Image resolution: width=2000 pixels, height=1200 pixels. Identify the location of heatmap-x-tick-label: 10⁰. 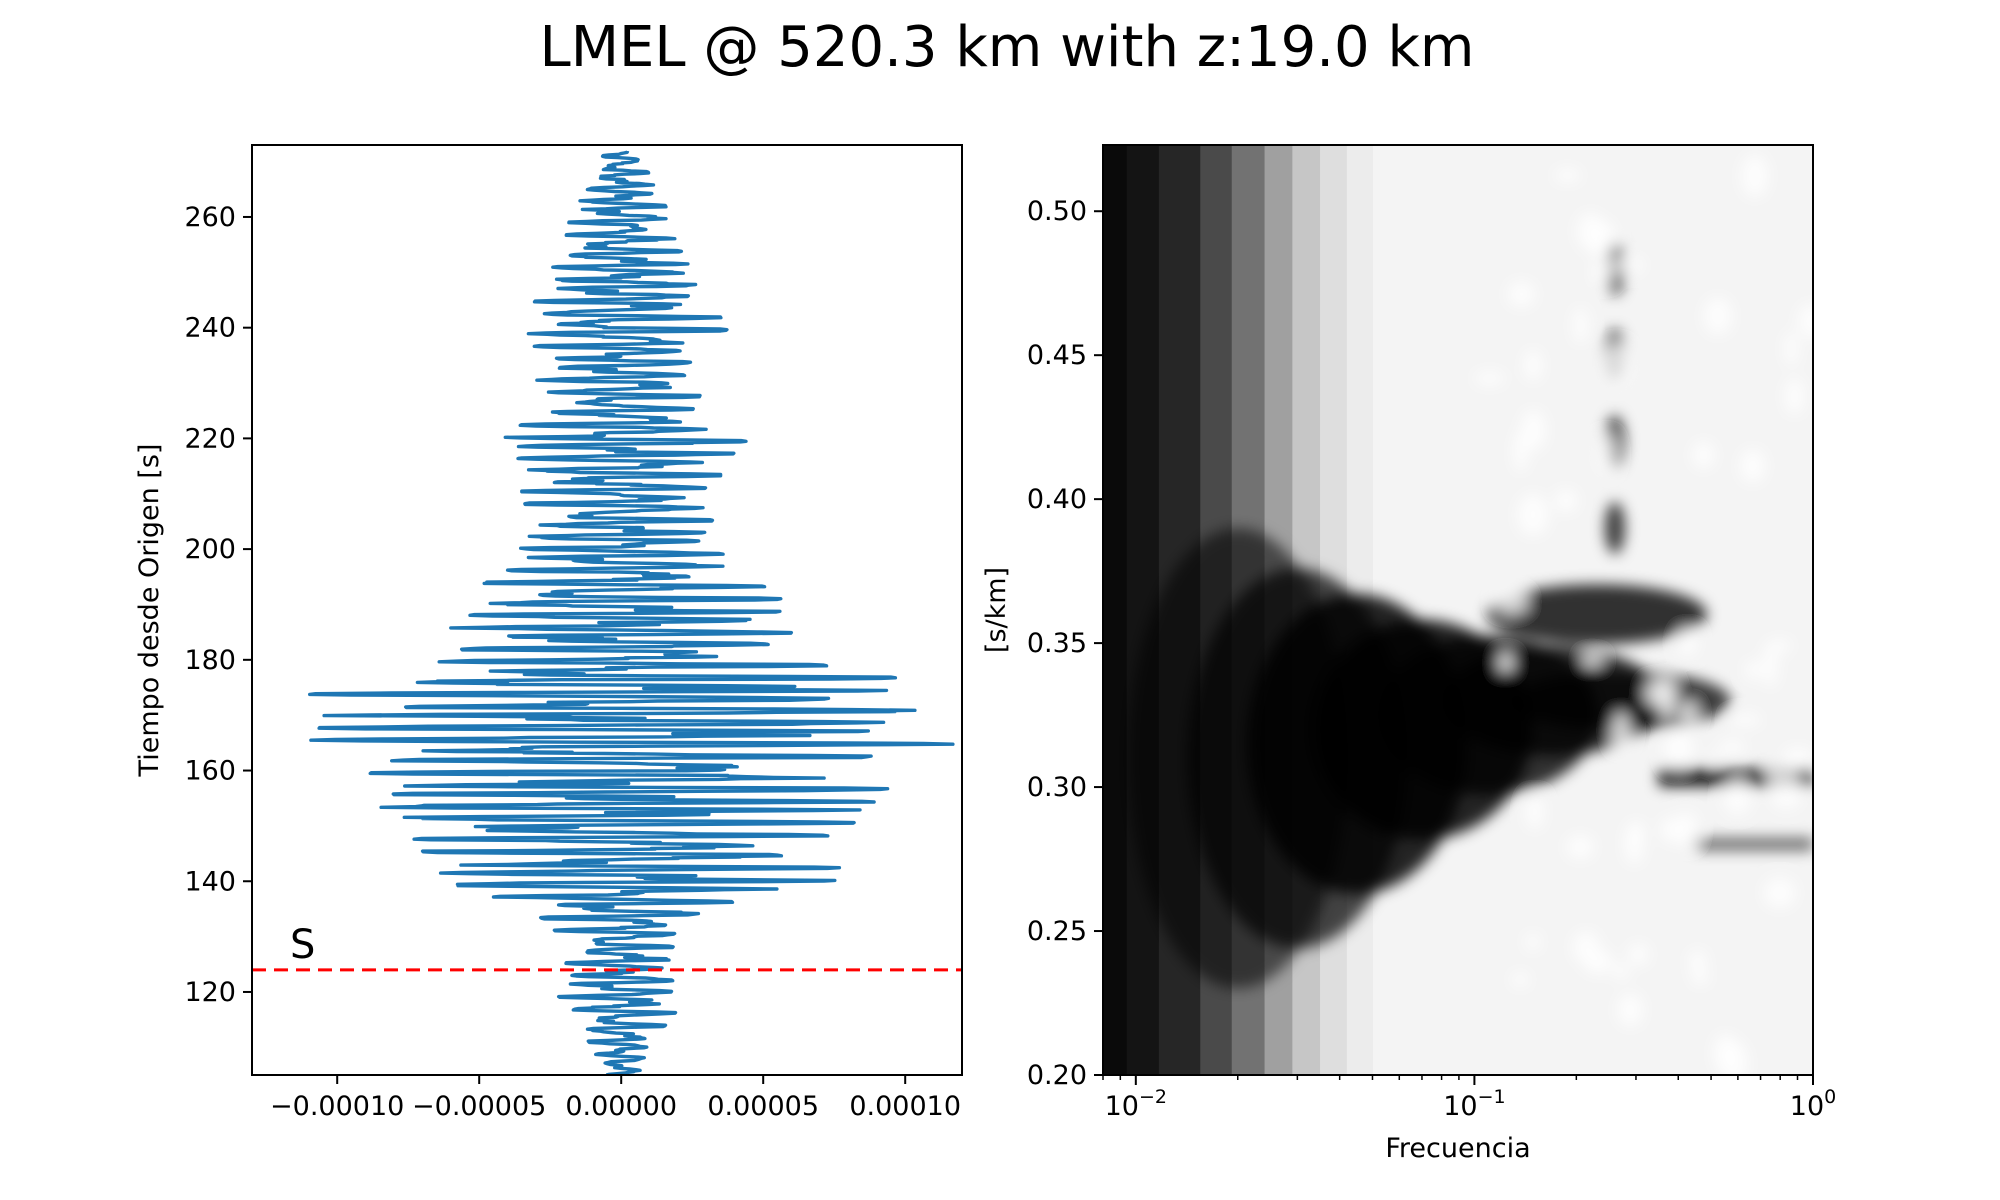
(1813, 1104).